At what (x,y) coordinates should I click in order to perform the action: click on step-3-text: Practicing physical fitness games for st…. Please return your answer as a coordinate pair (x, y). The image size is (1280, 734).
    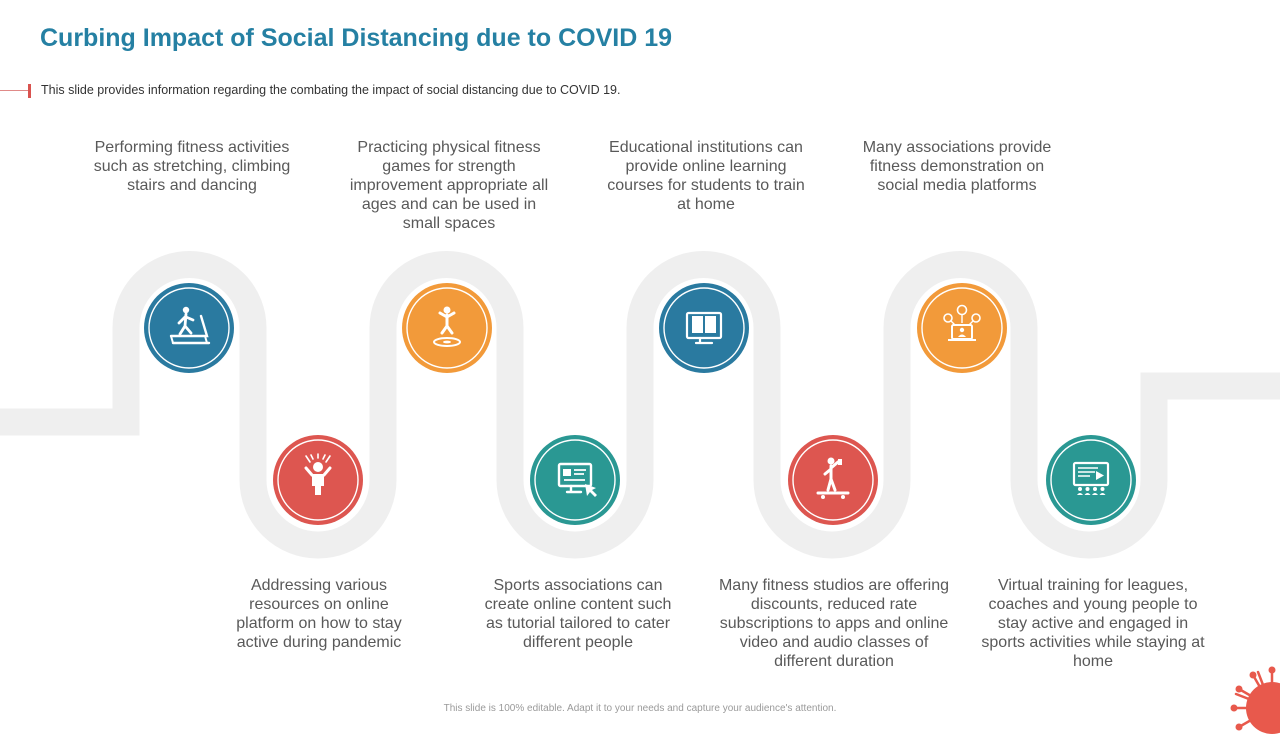
    Looking at the image, I should click on (449, 185).